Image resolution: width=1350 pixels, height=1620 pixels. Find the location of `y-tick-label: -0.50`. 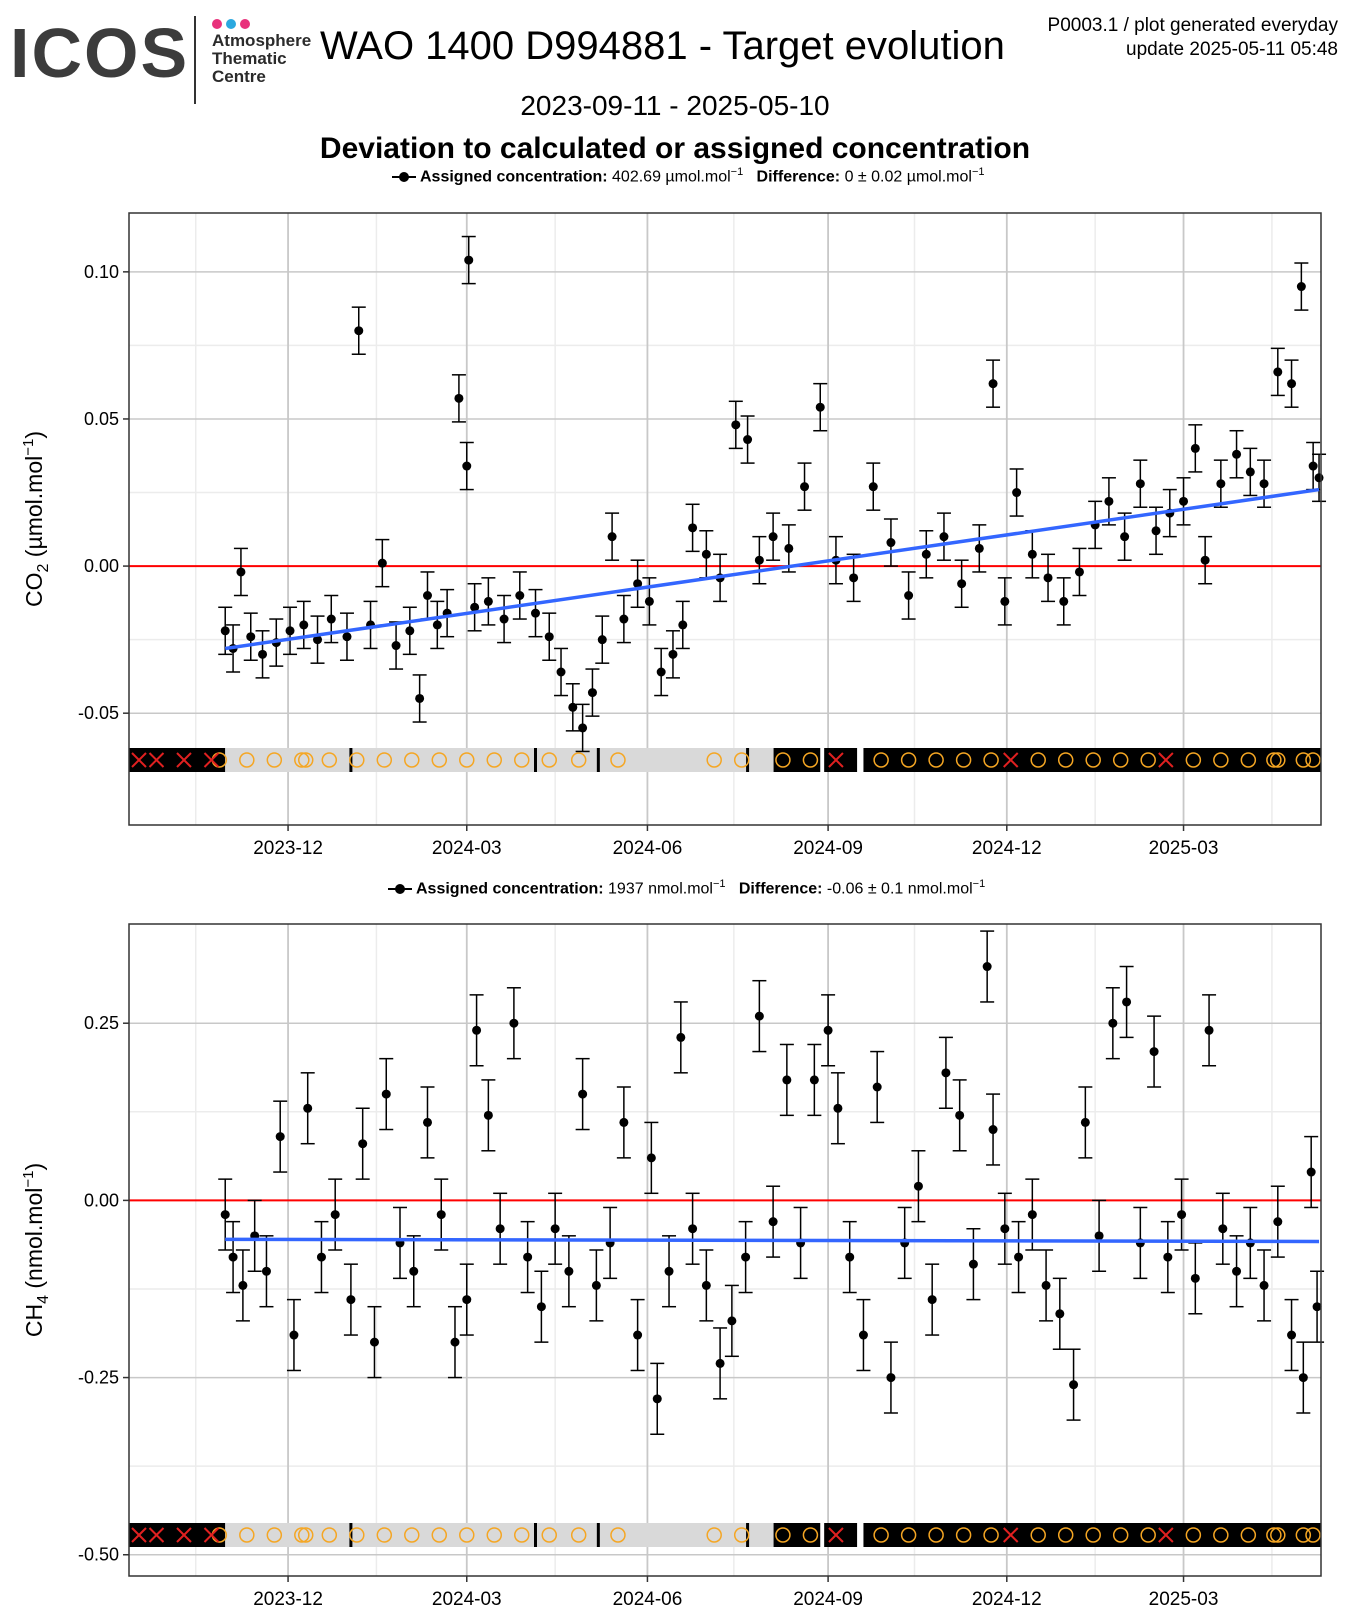

y-tick-label: -0.50 is located at coordinates (98, 1555).